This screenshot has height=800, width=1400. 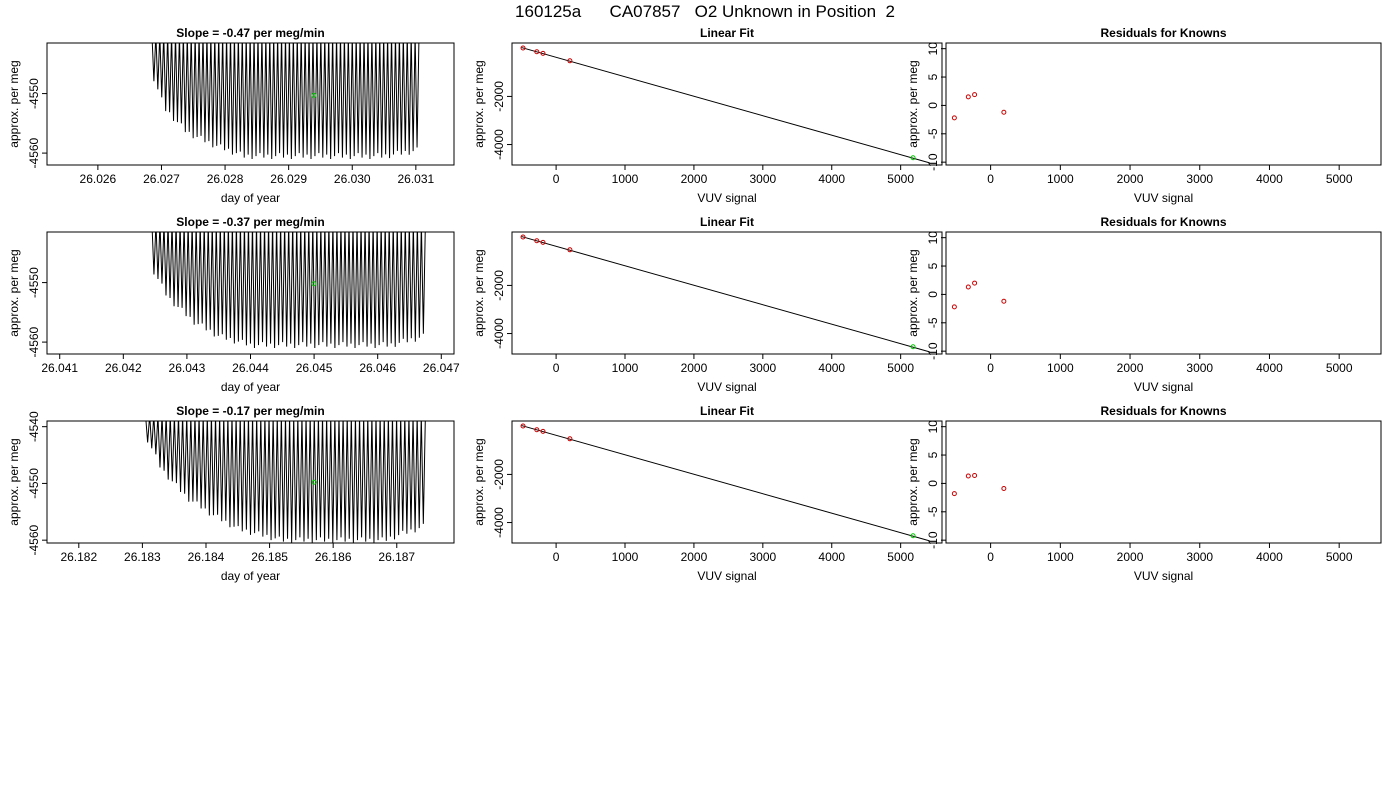 What do you see at coordinates (933, 511) in the screenshot?
I see `y-tick-label: -5` at bounding box center [933, 511].